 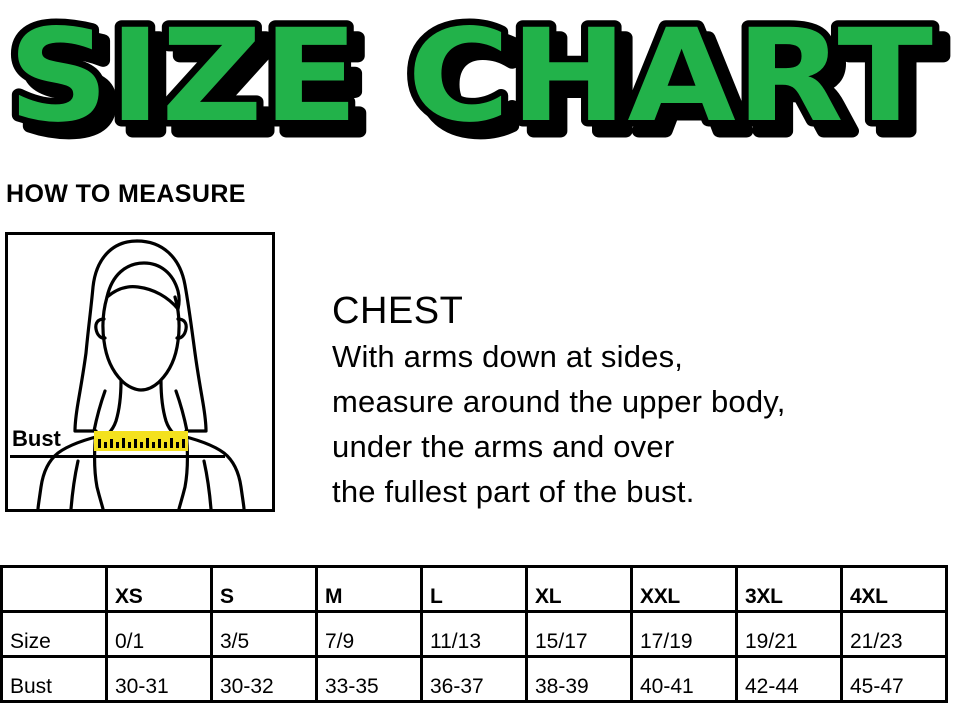 What do you see at coordinates (579, 589) in the screenshot?
I see `table-header-xl: XL` at bounding box center [579, 589].